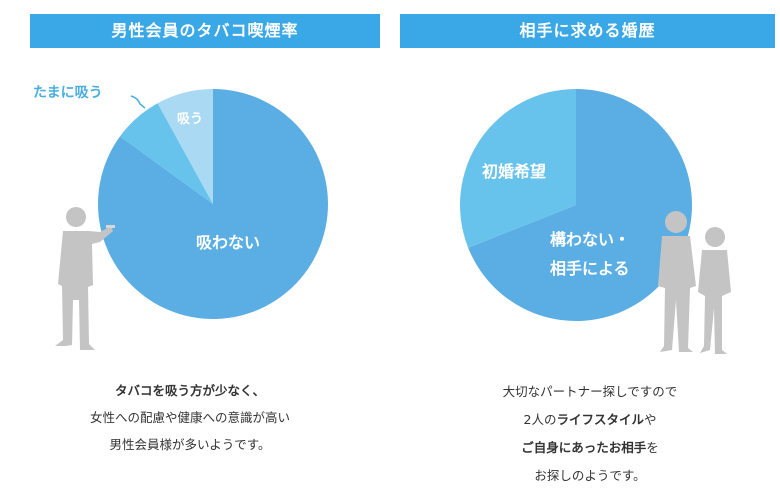 This screenshot has width=780, height=494. What do you see at coordinates (228, 242) in the screenshot?
I see `label-non-smoking: 吸わない` at bounding box center [228, 242].